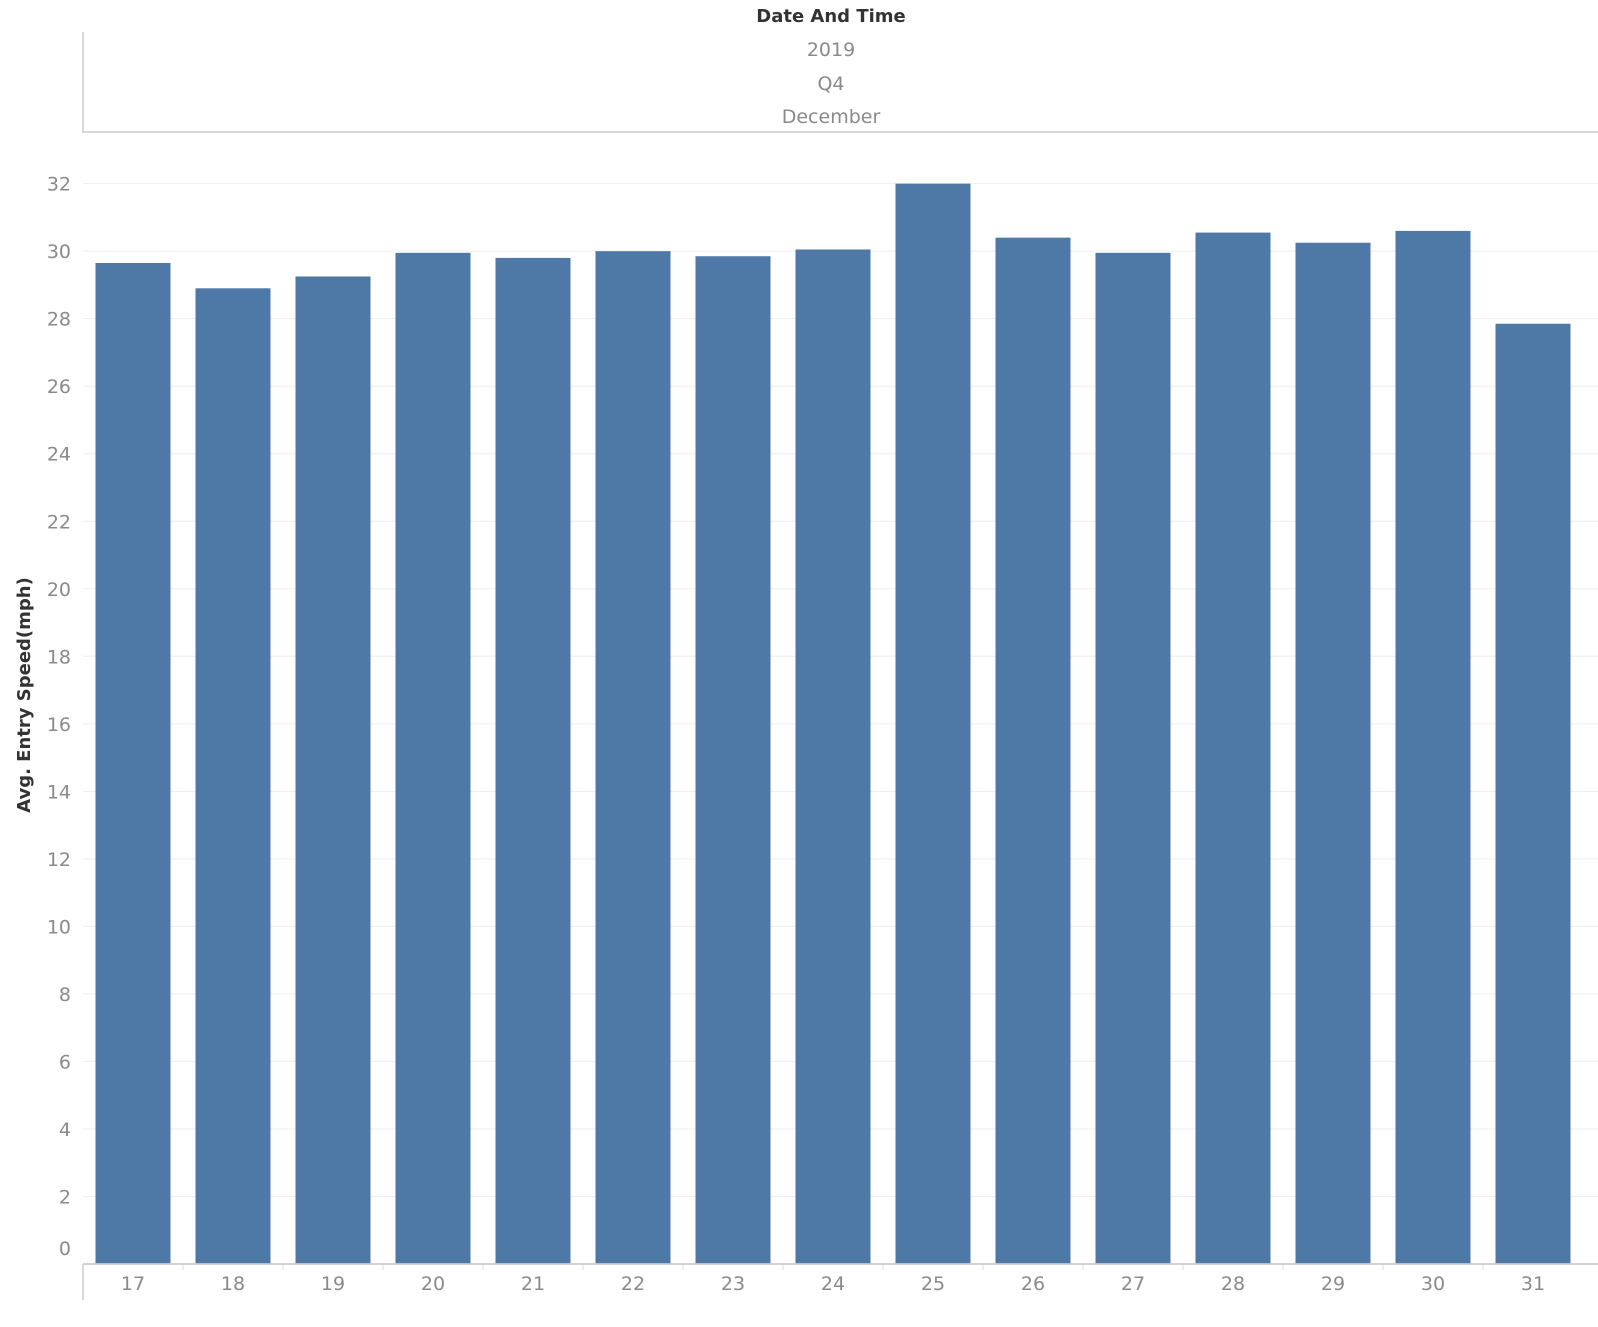 The height and width of the screenshot is (1327, 1598). I want to click on y-tick-label: 16, so click(59, 725).